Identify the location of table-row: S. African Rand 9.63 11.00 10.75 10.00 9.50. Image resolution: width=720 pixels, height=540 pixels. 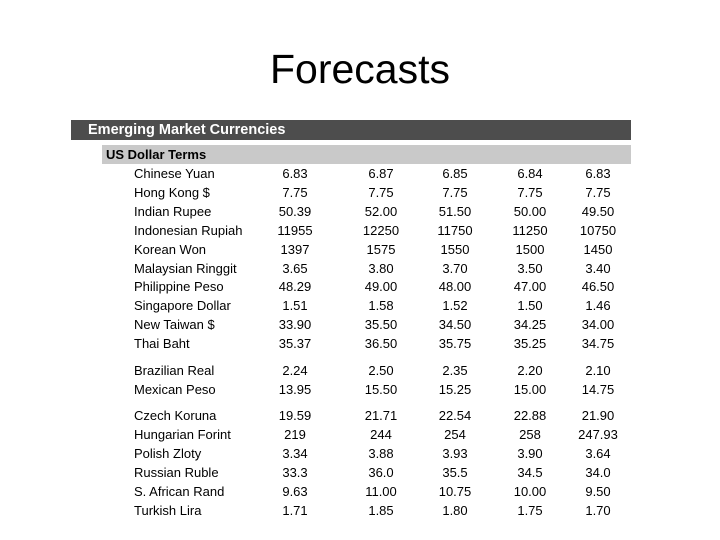
(360, 491).